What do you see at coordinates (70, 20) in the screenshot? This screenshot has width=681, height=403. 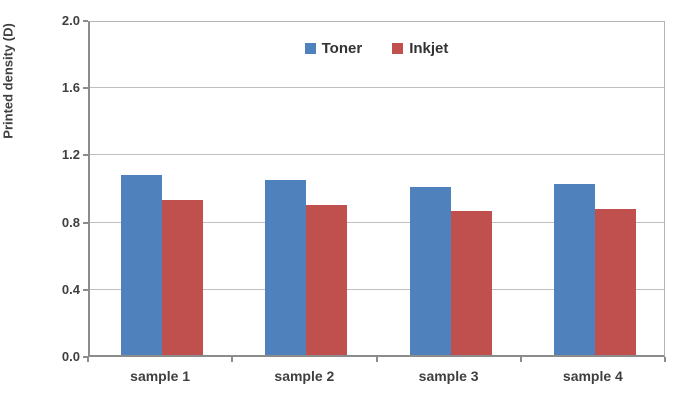 I see `y-tick-label: 2.0` at bounding box center [70, 20].